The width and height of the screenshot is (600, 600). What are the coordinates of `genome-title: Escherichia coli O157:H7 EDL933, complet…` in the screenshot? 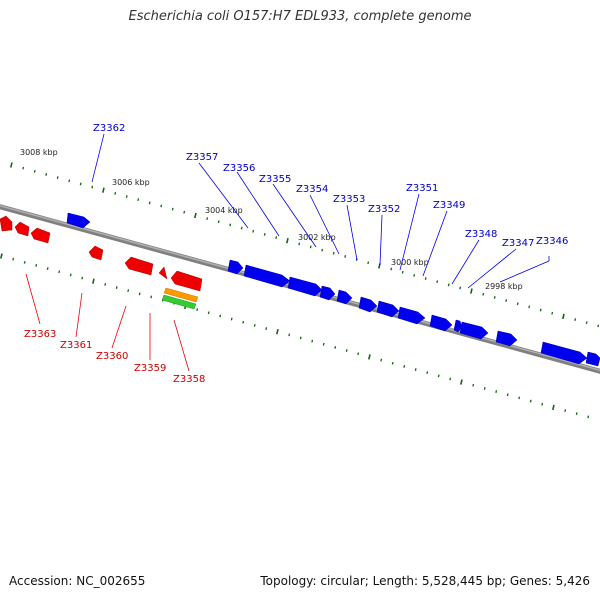 It's located at (300, 16).